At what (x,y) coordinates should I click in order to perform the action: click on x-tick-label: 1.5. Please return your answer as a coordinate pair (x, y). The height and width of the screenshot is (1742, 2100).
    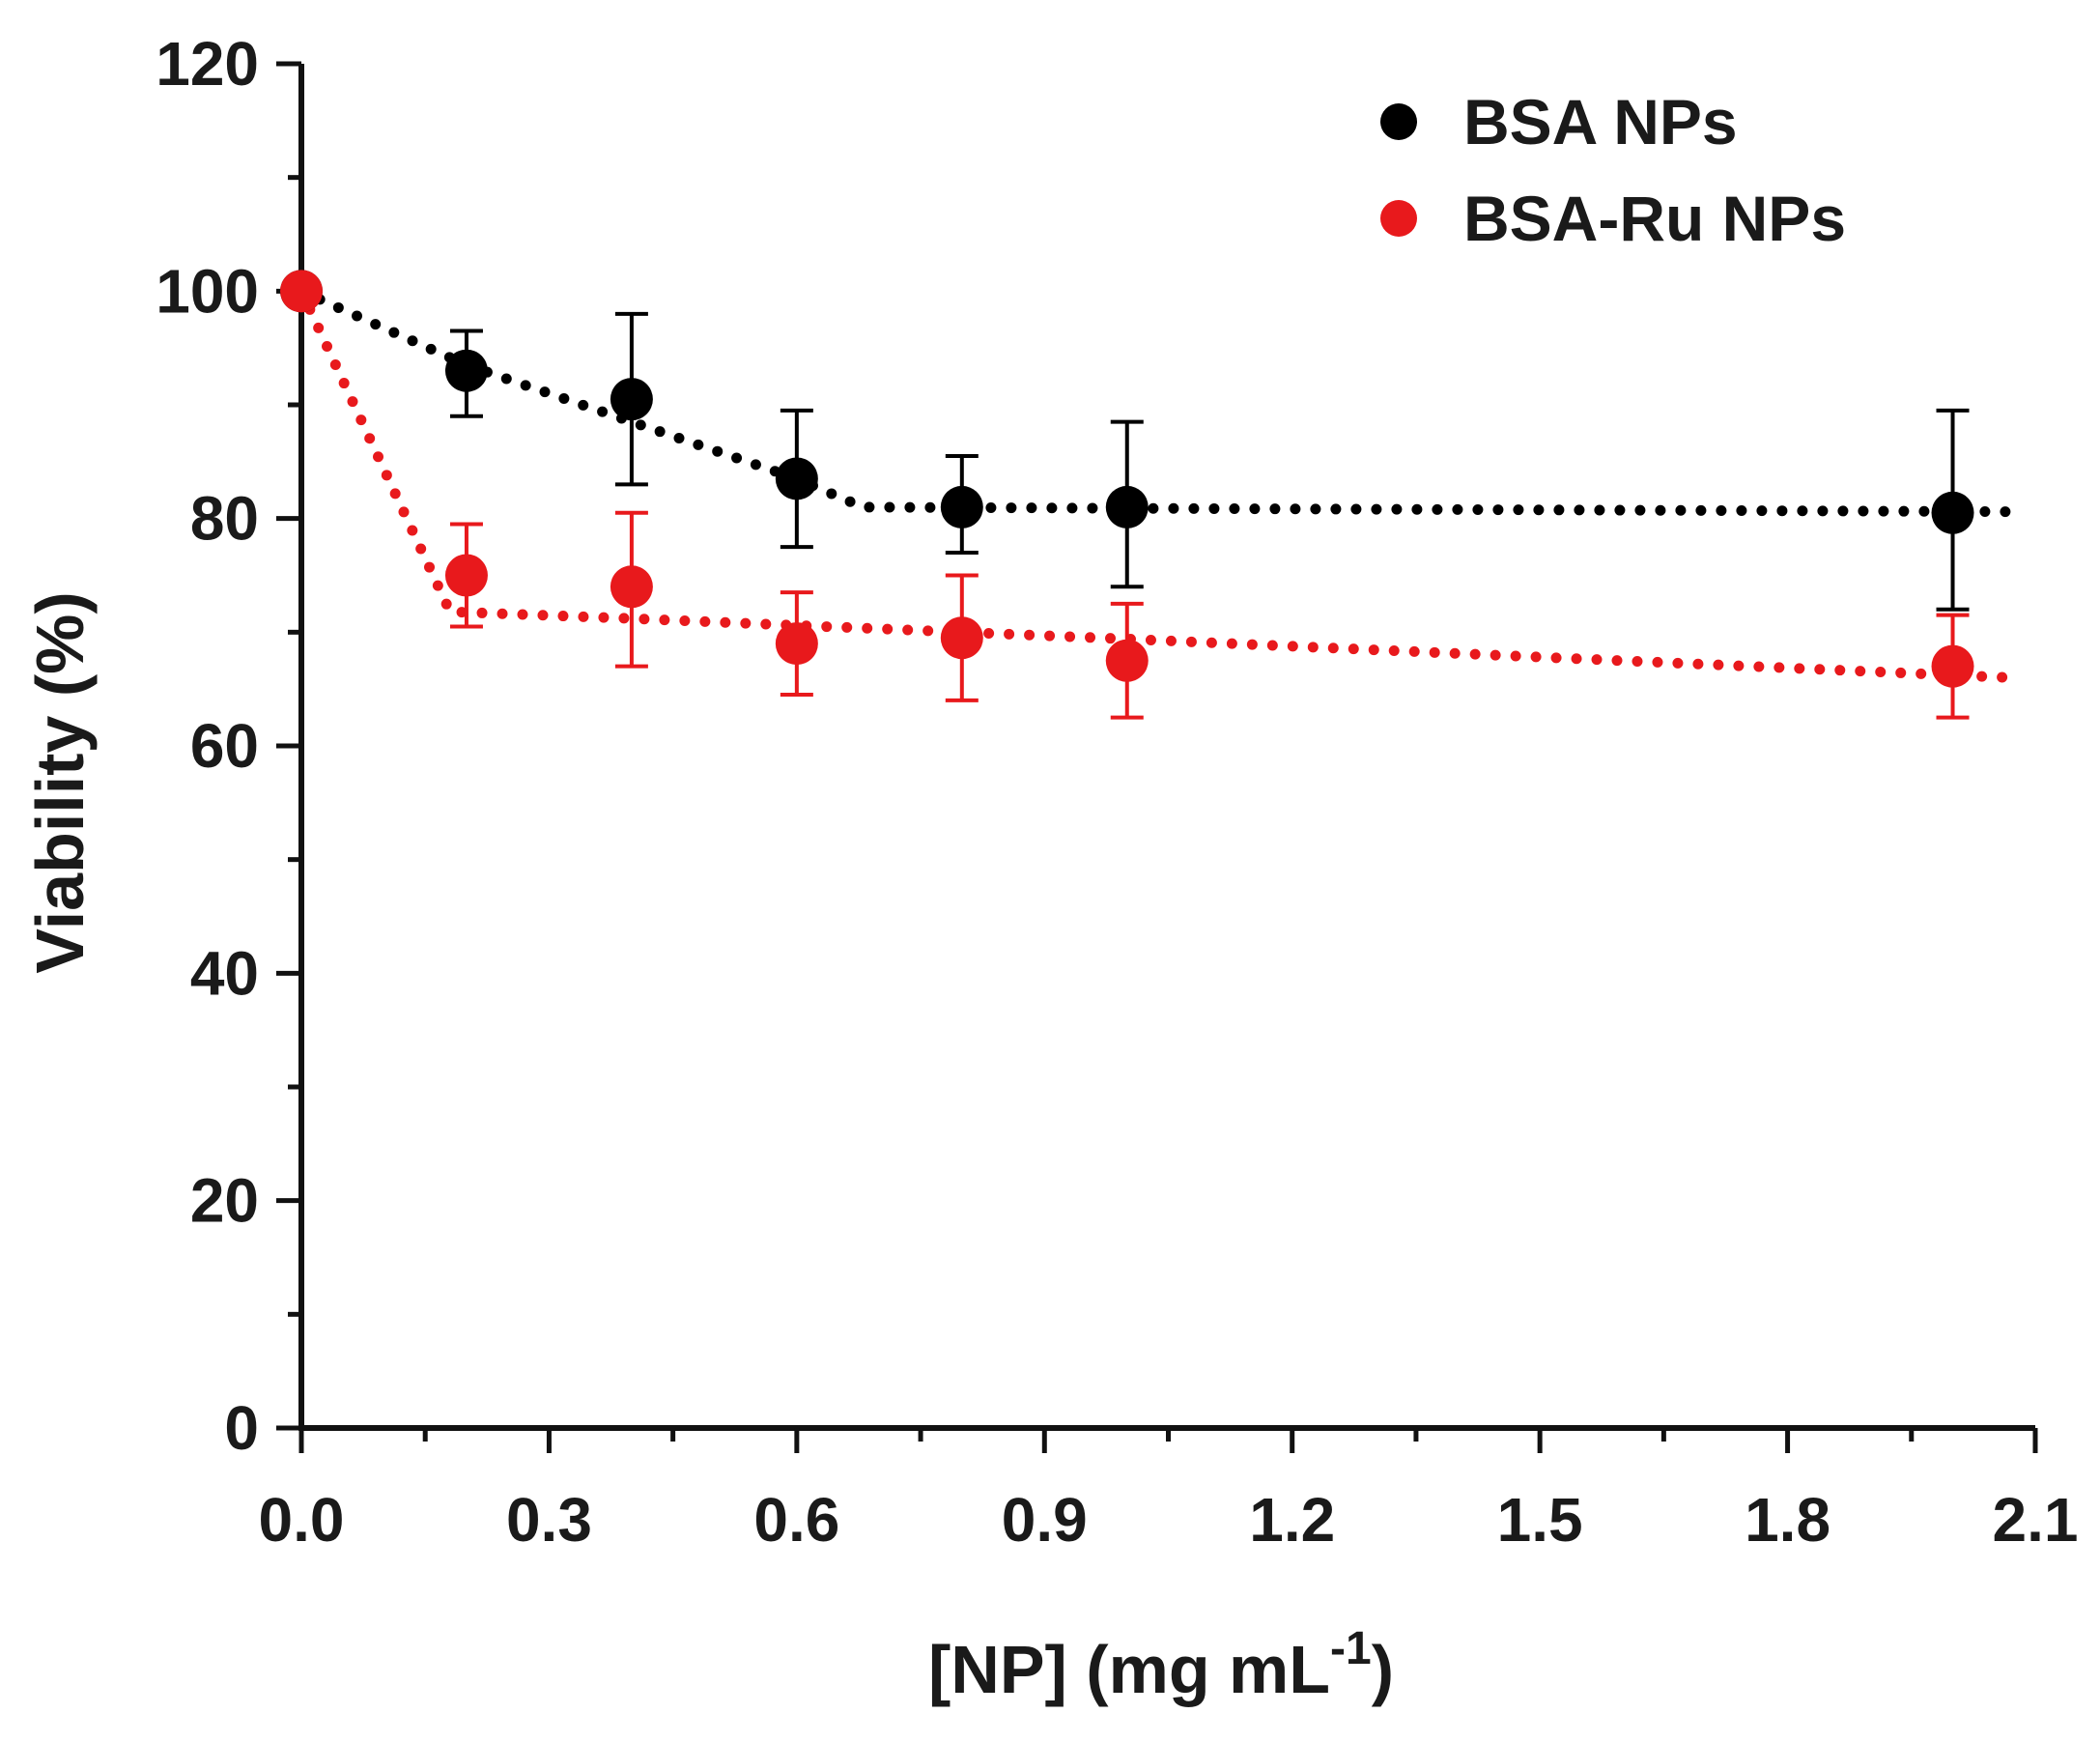
    Looking at the image, I should click on (1540, 1520).